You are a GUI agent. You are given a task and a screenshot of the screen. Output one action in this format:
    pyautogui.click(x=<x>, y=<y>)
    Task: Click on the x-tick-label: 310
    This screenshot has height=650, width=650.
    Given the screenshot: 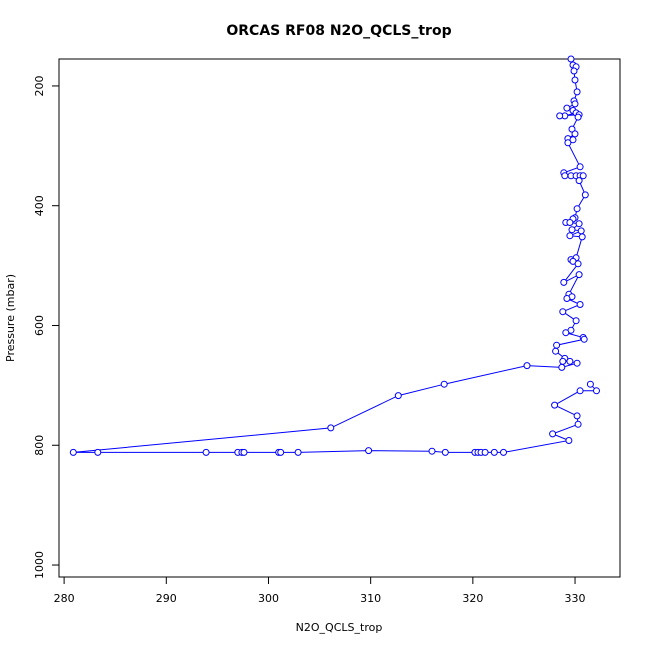 What is the action you would take?
    pyautogui.click(x=370, y=598)
    